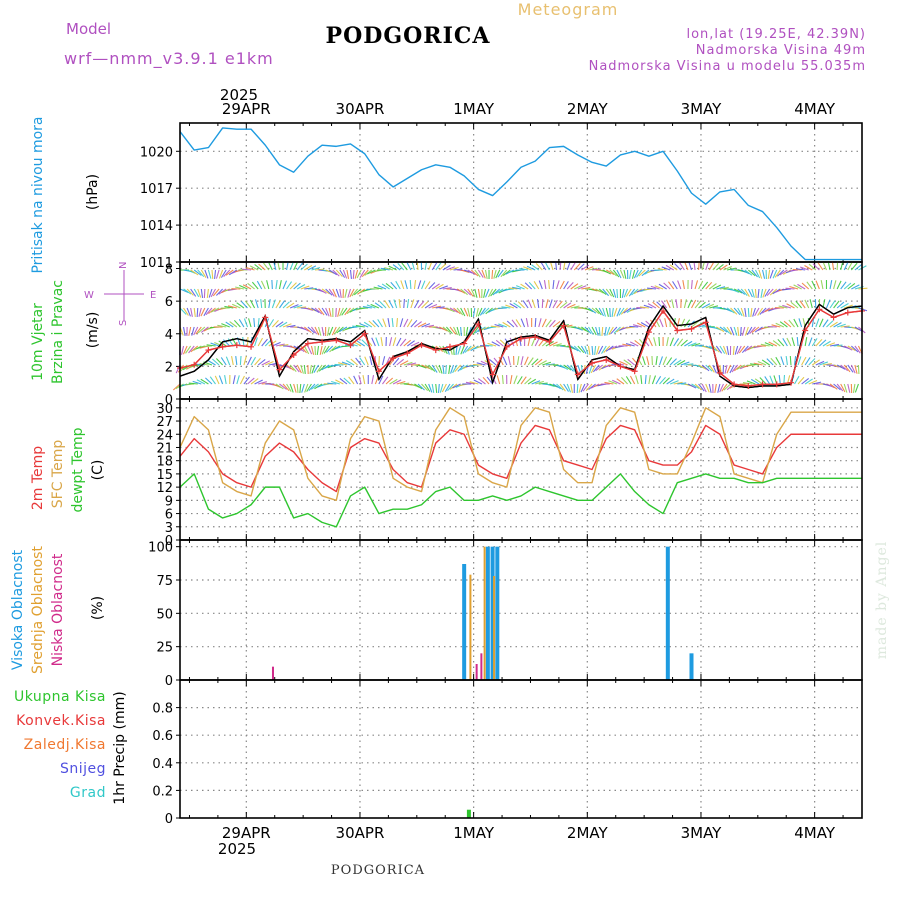 This screenshot has width=900, height=900. What do you see at coordinates (93, 323) in the screenshot?
I see `wind-side-label: 10m Vjetar Brzina i Pravac (m/s) W E N S` at bounding box center [93, 323].